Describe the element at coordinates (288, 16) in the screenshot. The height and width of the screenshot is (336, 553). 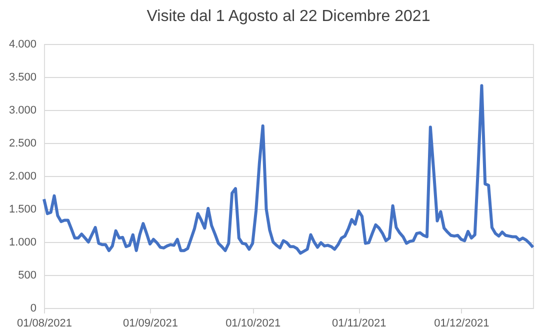
I see `chart-title: Visite dal 1 Agosto al 22 Dicembre 2021` at that location.